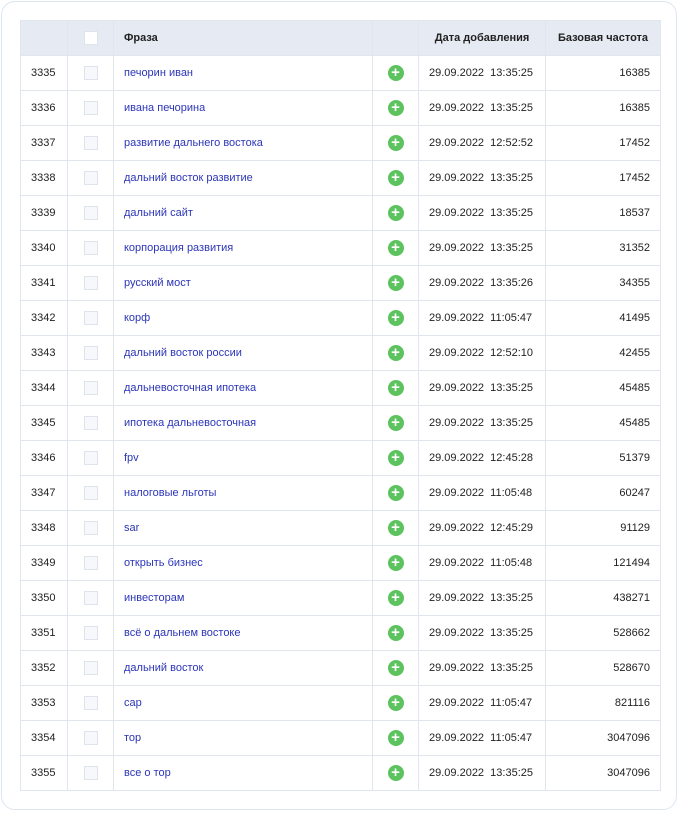 This screenshot has width=680, height=813. I want to click on header-select-all, so click(90, 38).